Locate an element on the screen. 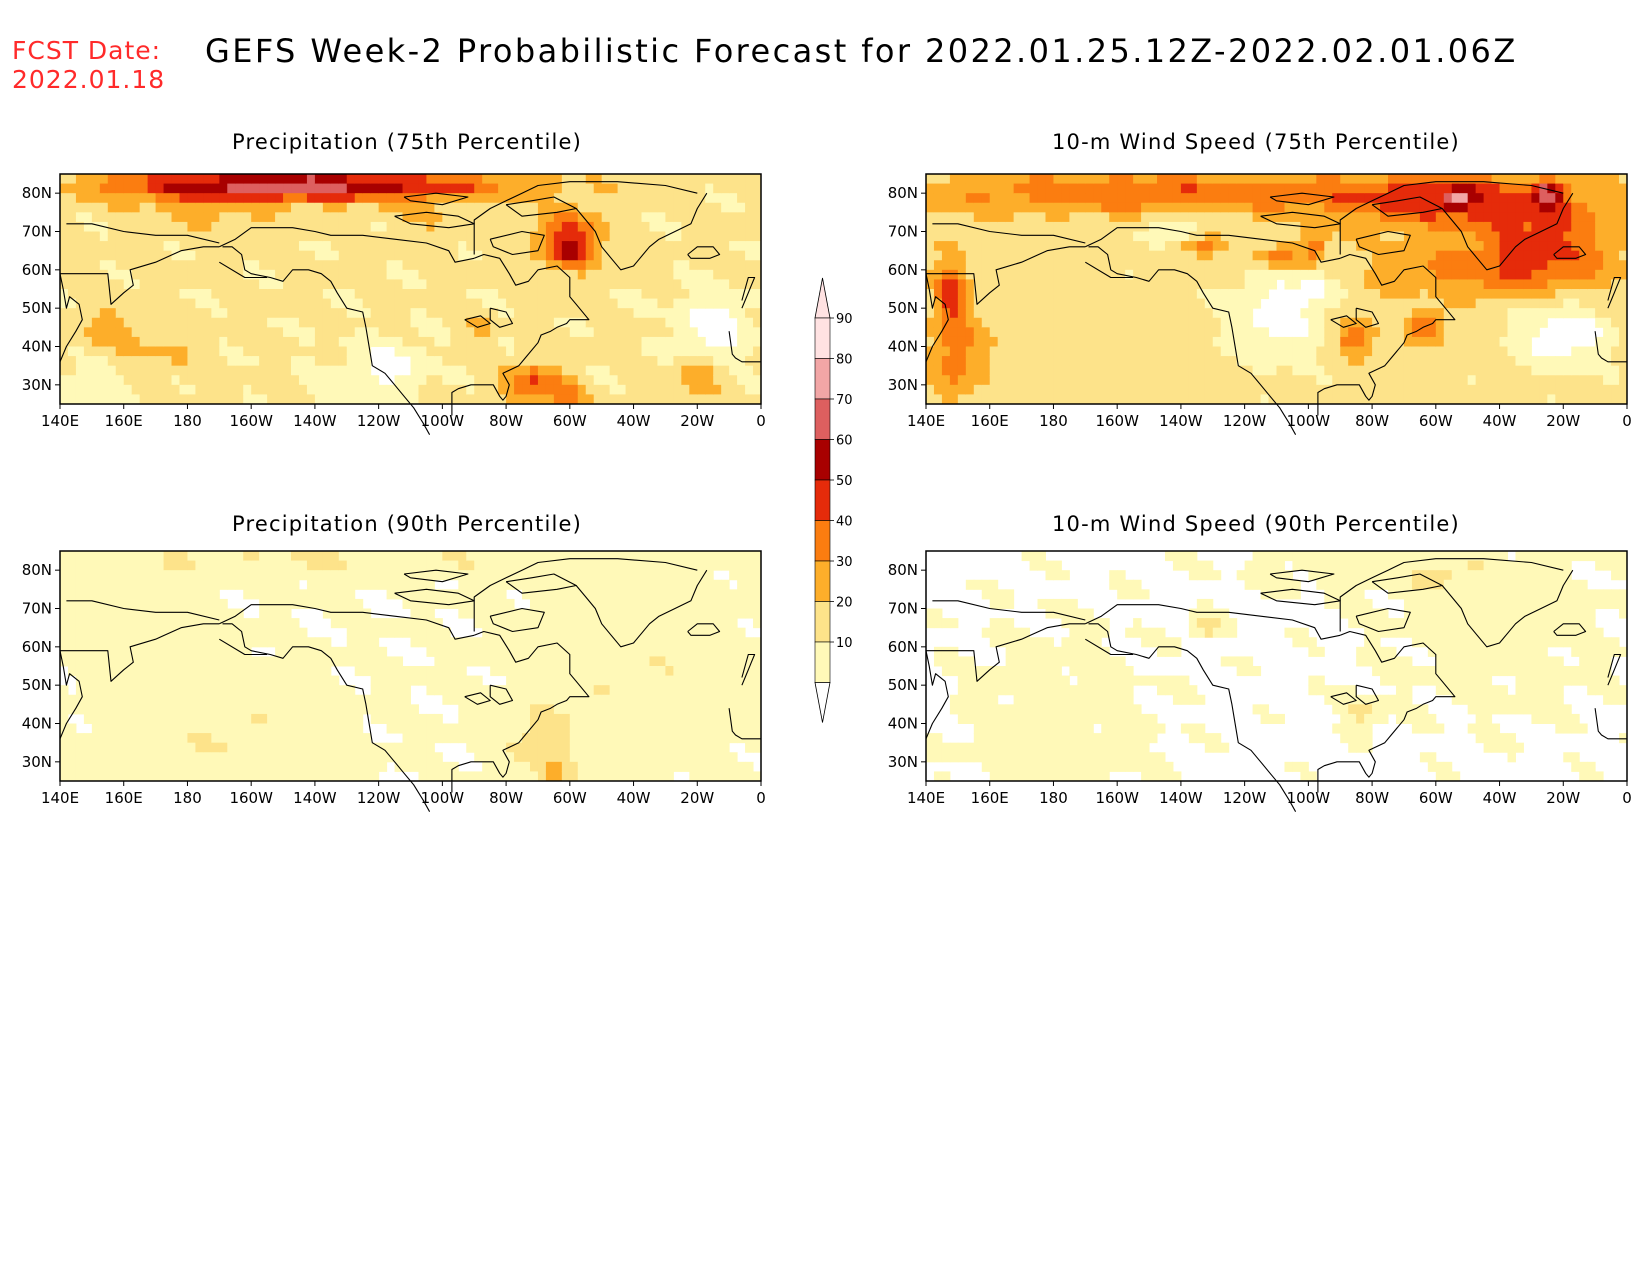  colorbar-label: 50 is located at coordinates (844, 481).